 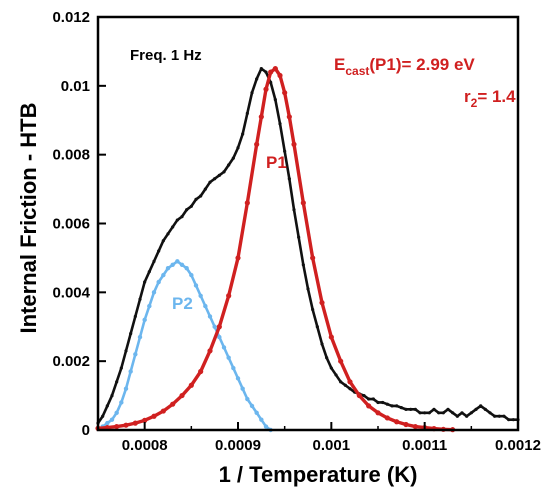 I want to click on y-tick-label: 0.008, so click(x=71, y=155).